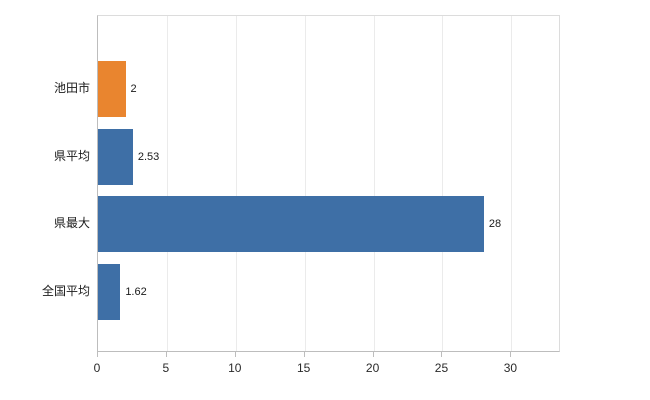  Describe the element at coordinates (510, 368) in the screenshot. I see `x-axis-tick-label-30: 30` at that location.